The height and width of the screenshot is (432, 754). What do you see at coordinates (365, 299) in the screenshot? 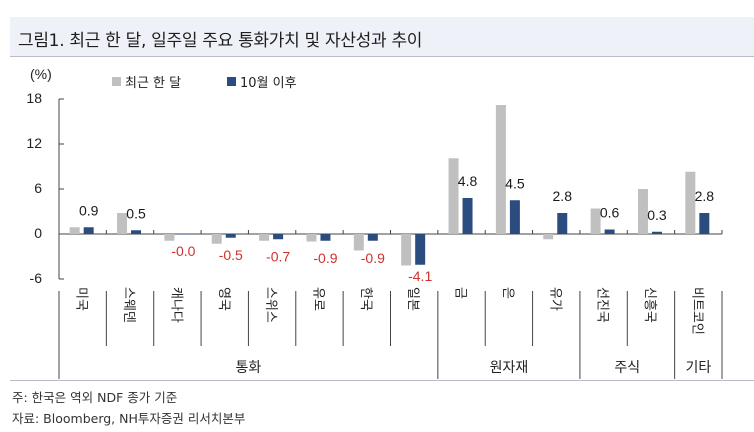
I see `category-label: 한국` at bounding box center [365, 299].